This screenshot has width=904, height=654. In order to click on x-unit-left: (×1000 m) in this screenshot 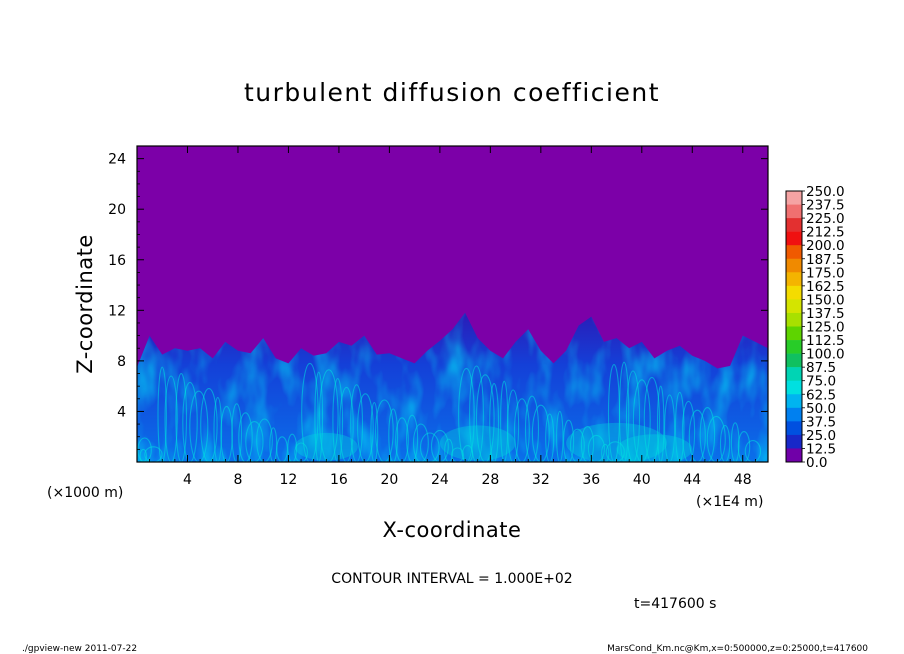, I will do `click(85, 493)`.